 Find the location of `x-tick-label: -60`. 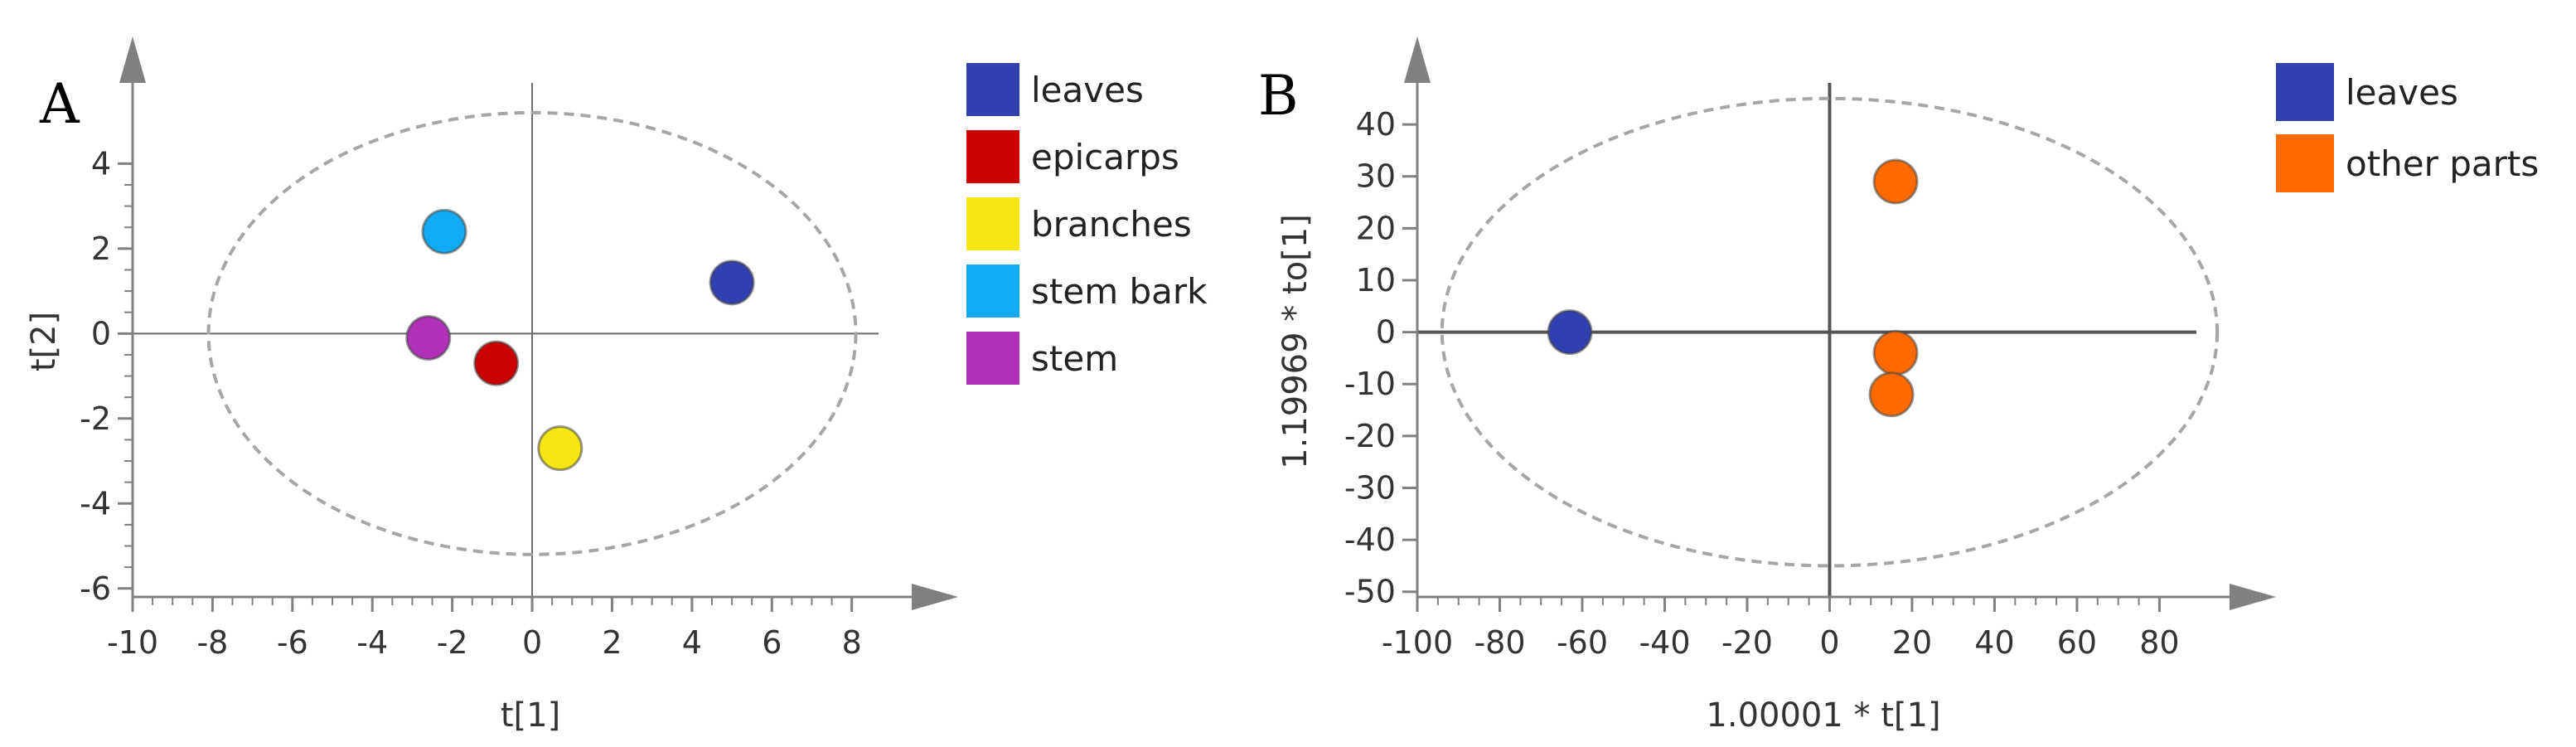

x-tick-label: -60 is located at coordinates (1582, 642).